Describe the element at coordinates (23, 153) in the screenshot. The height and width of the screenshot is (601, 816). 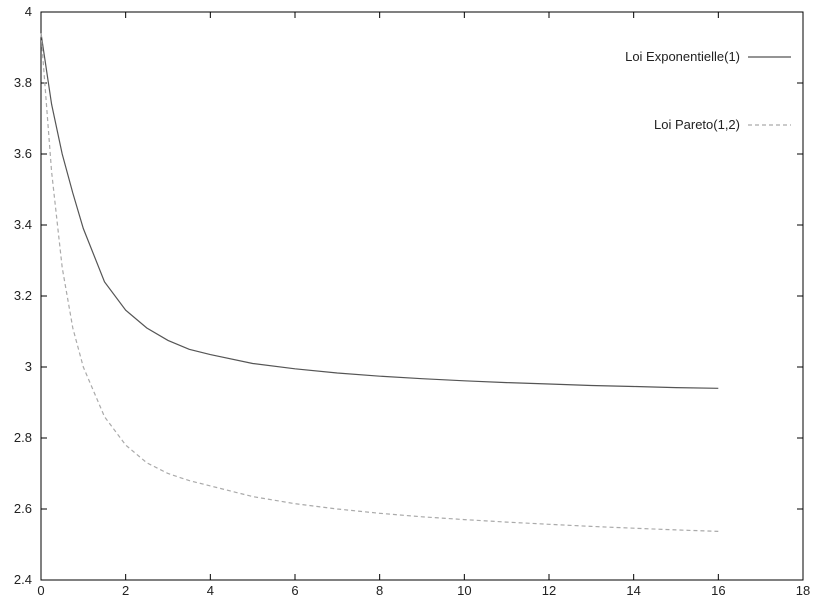
I see `y-tick-label: 3.6` at that location.